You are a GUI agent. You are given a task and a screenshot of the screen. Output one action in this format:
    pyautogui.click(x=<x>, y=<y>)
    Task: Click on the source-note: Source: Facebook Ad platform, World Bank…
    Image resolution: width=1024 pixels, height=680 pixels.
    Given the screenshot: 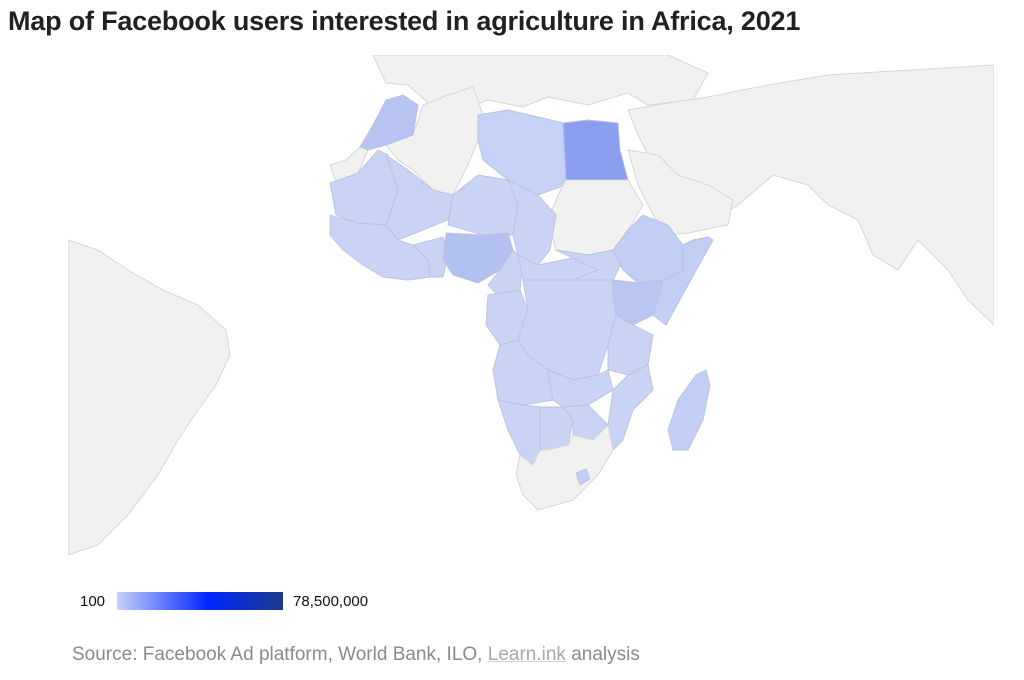 What is the action you would take?
    pyautogui.click(x=356, y=655)
    